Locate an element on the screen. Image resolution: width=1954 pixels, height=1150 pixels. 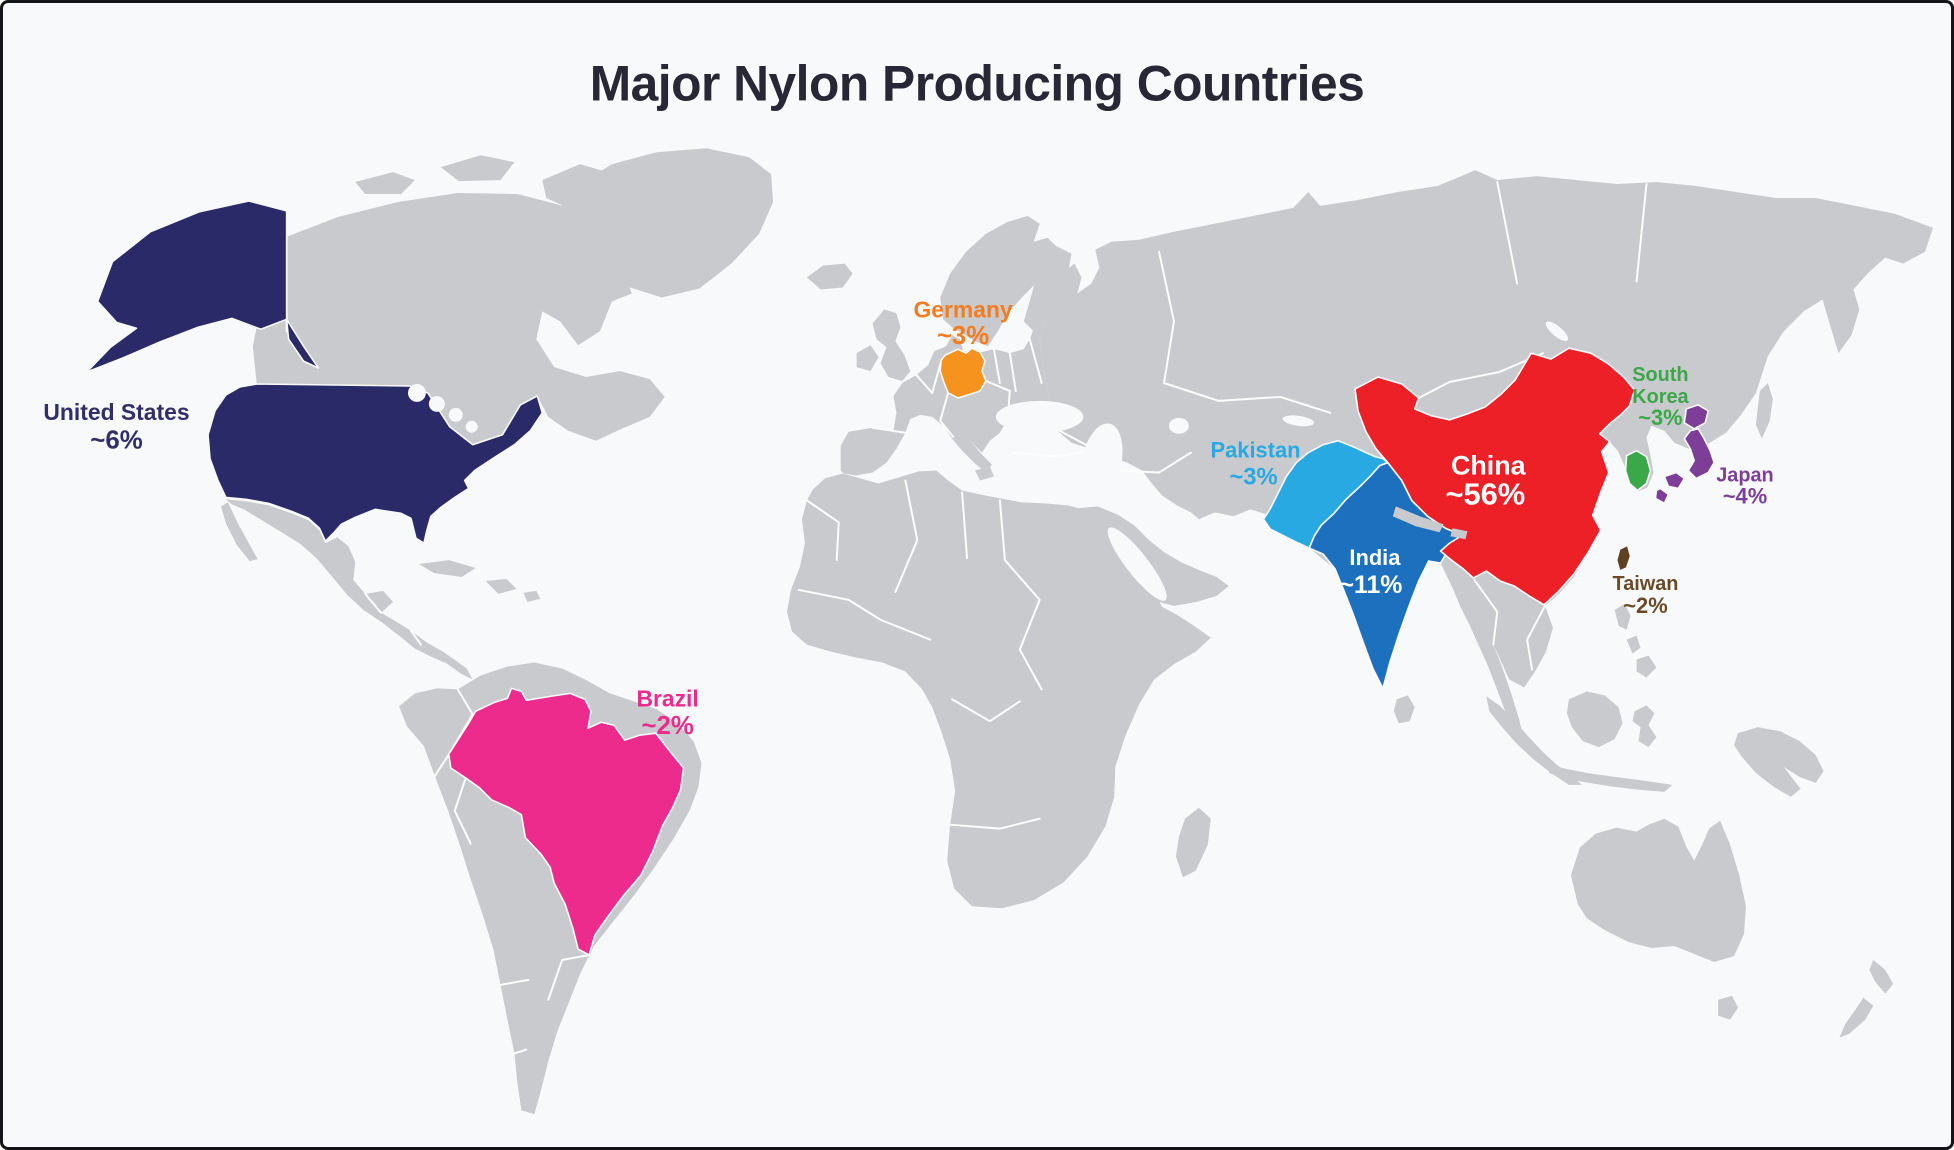
country-brazil is located at coordinates (566, 821).